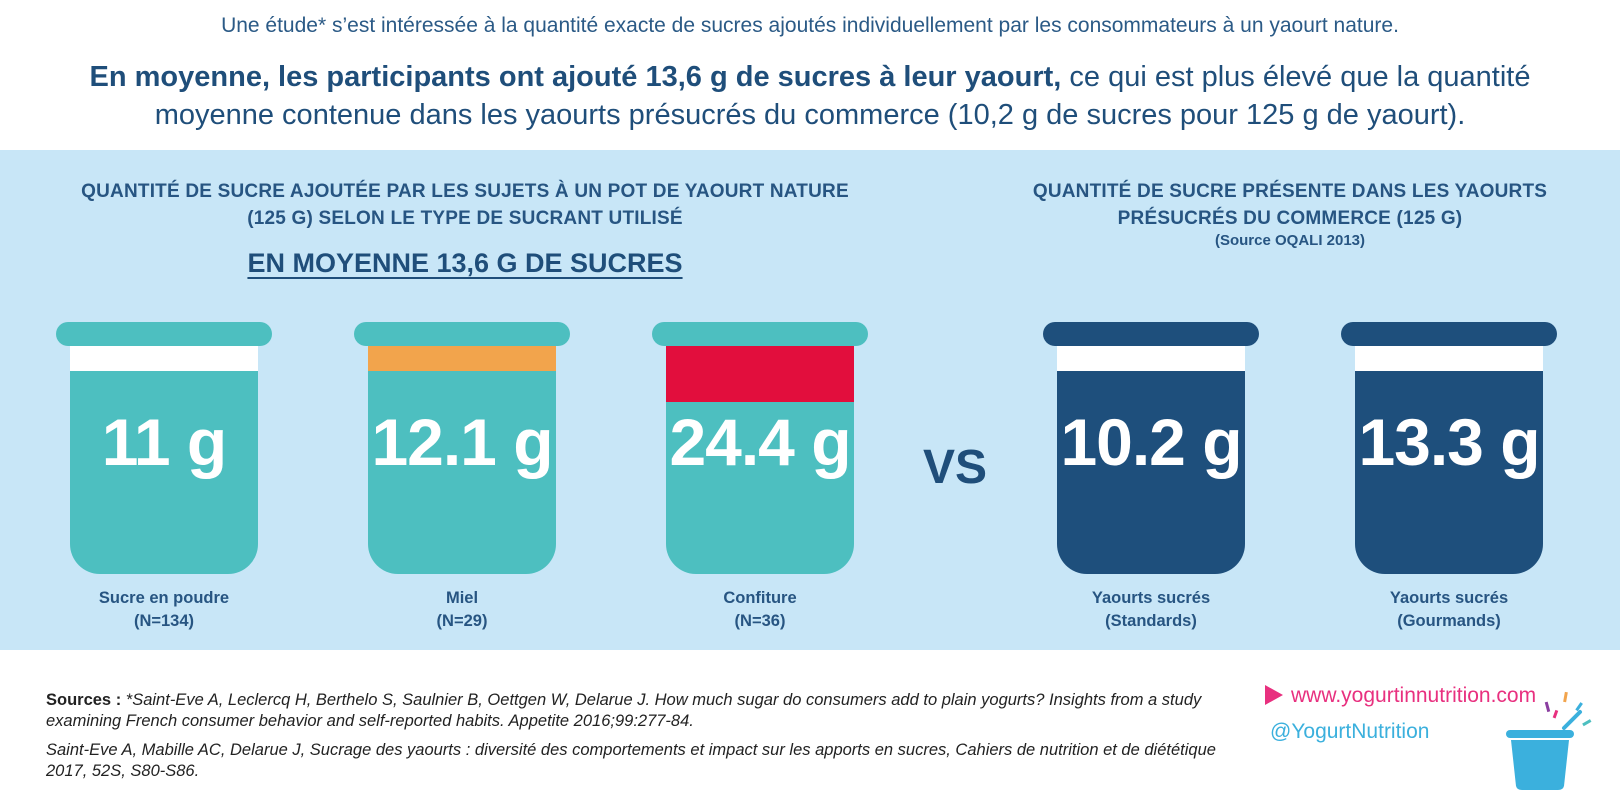  Describe the element at coordinates (1414, 695) in the screenshot. I see `website-text: www.yogurtinnutrition.com` at that location.